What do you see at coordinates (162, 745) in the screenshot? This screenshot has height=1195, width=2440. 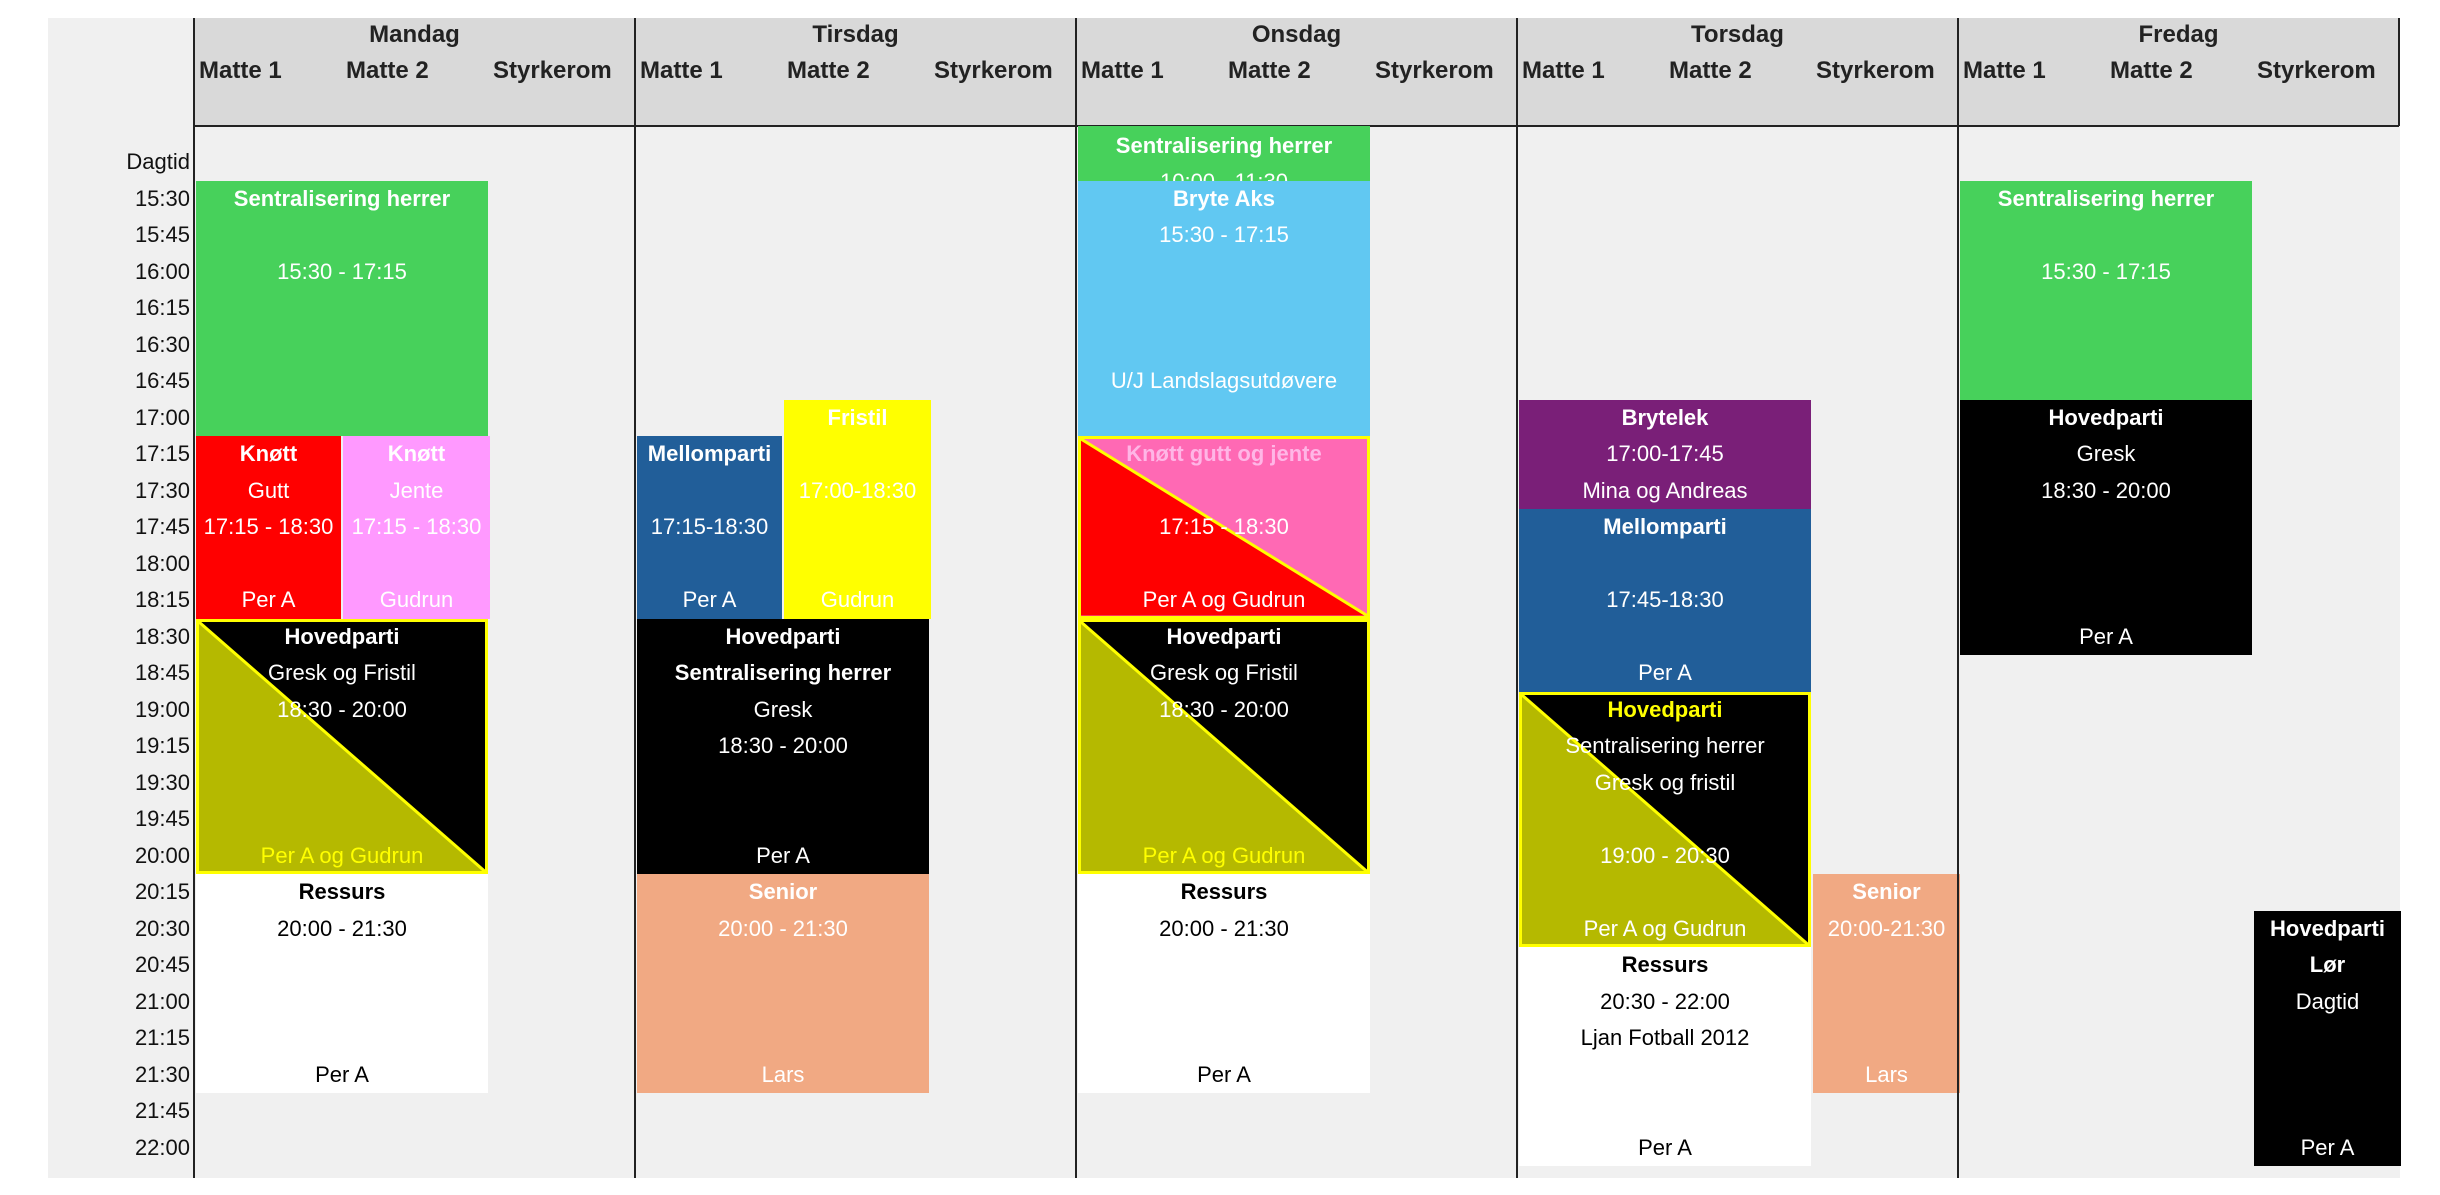 I see `time-label: 19:15` at bounding box center [162, 745].